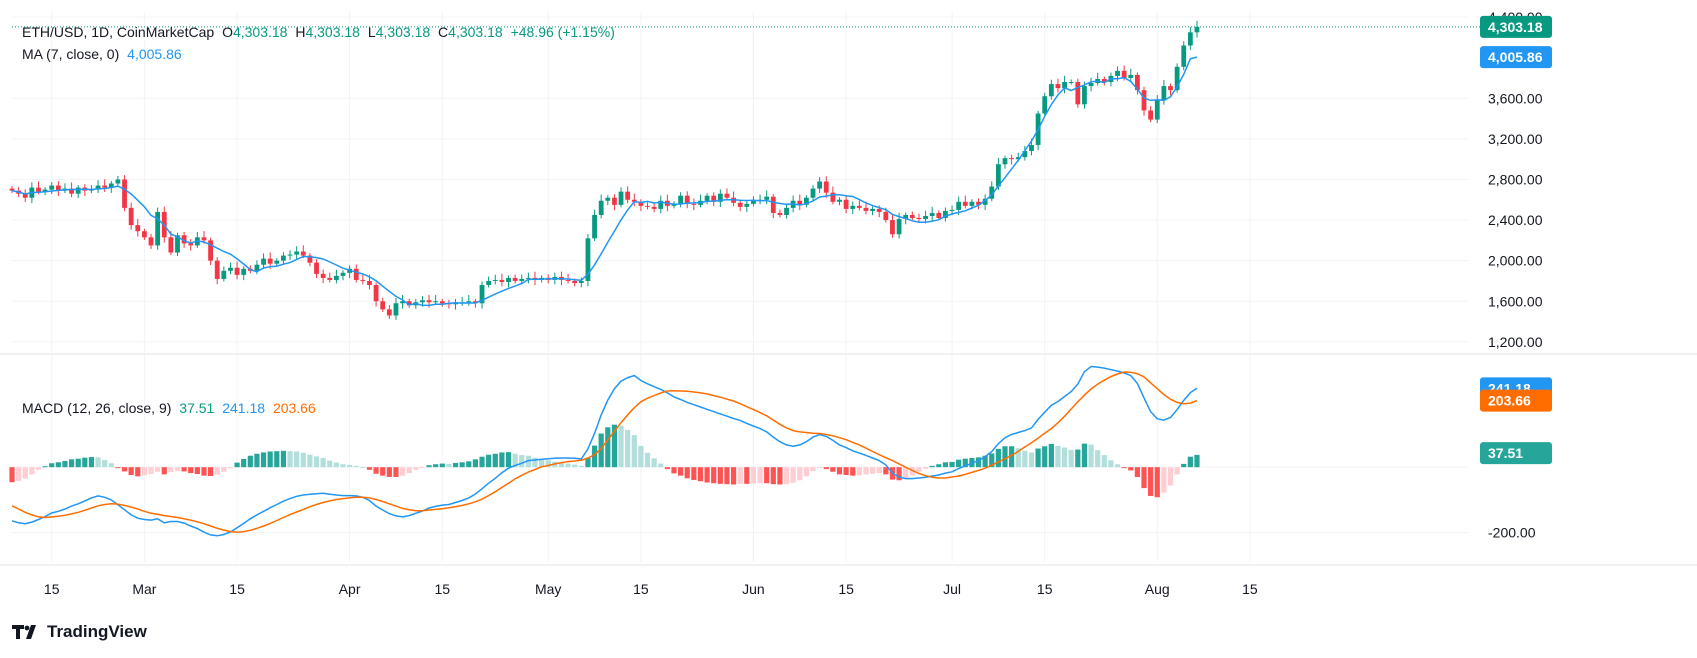  Describe the element at coordinates (244, 408) in the screenshot. I see `macd-legend-macd: 241.18` at that location.